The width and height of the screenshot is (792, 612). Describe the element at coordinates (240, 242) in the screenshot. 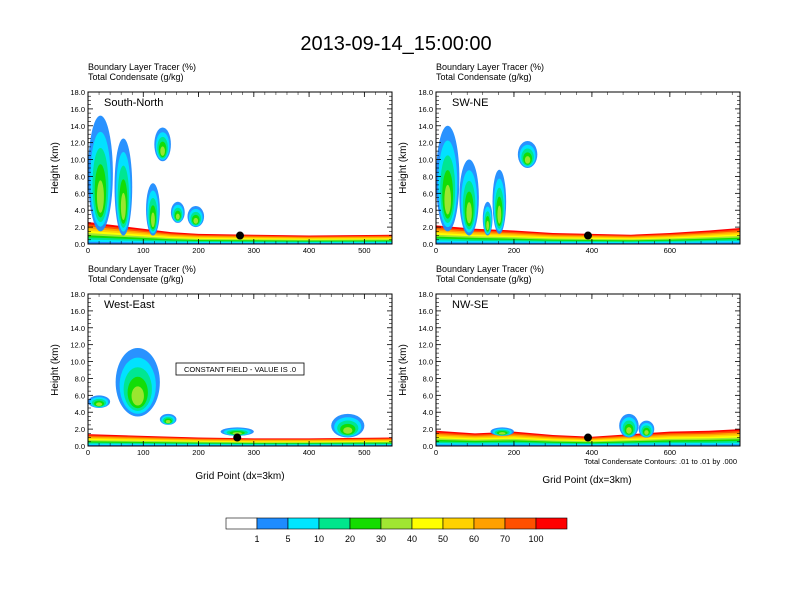

I see `boundary-layer-band` at that location.